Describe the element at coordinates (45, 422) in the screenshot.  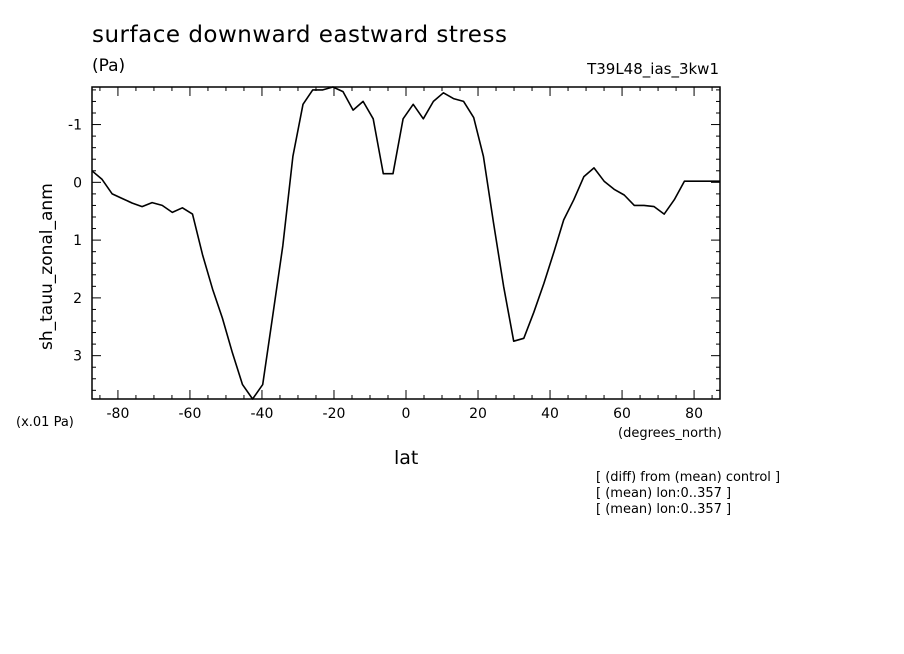
I see `y-scale-note: (x.01 Pa)` at that location.